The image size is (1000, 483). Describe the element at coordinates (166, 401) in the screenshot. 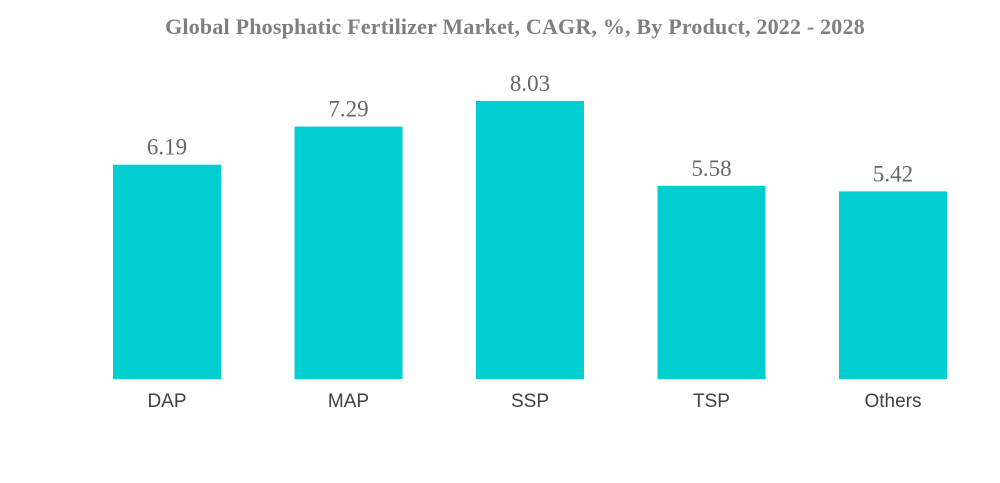

I see `category-label-dap: DAP` at that location.